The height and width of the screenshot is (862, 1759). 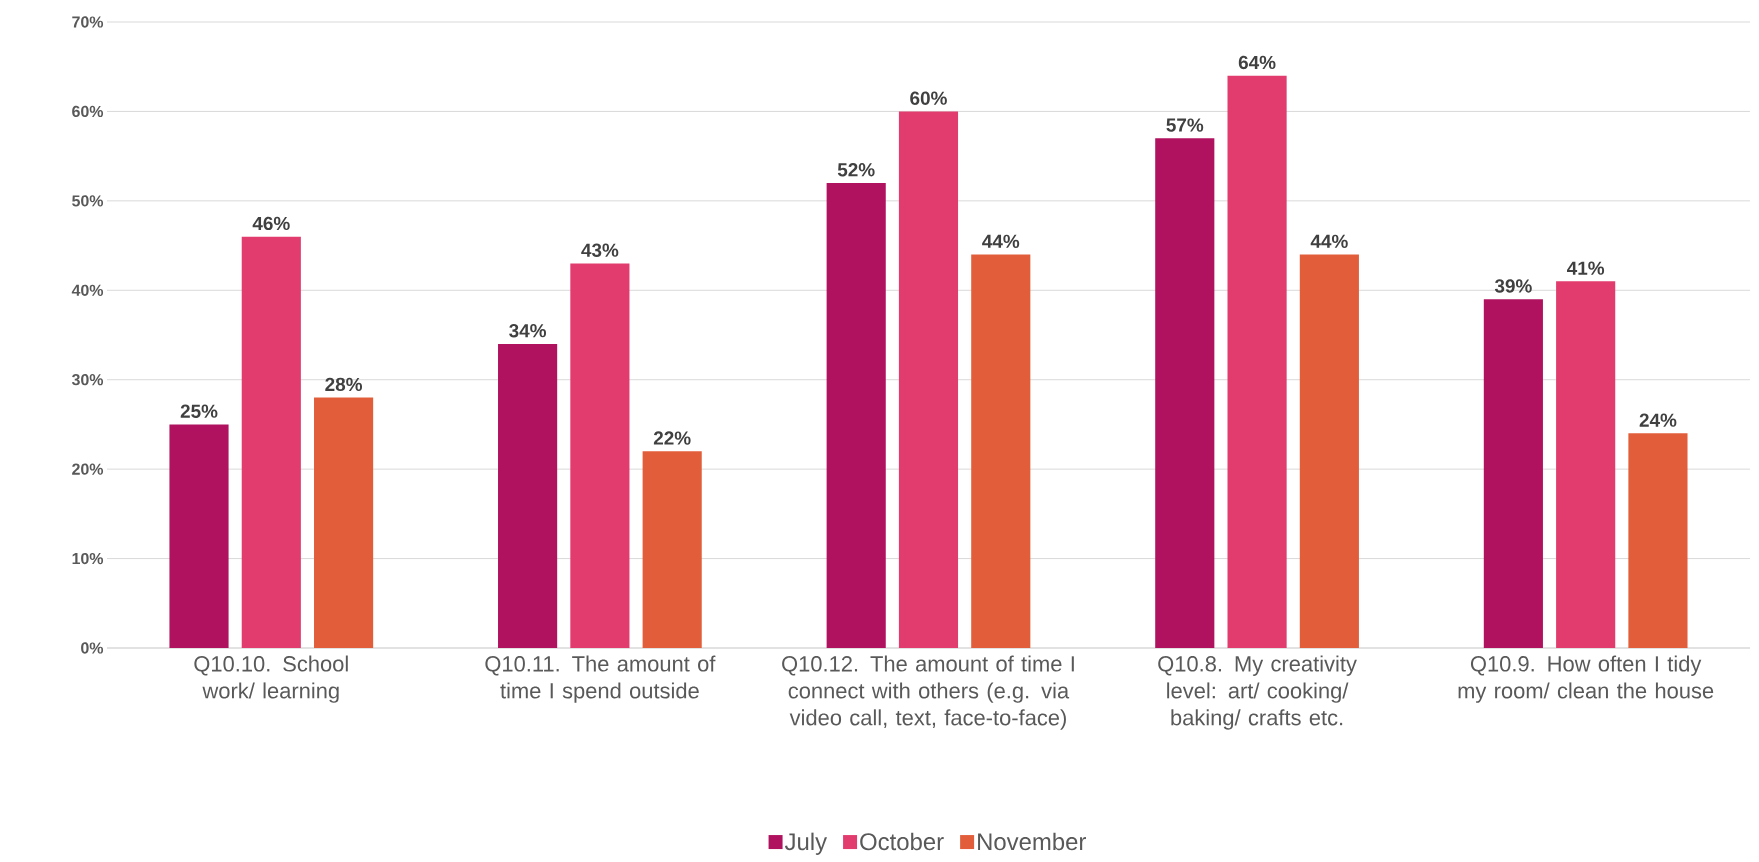 I want to click on data-label: 24%, so click(x=1658, y=420).